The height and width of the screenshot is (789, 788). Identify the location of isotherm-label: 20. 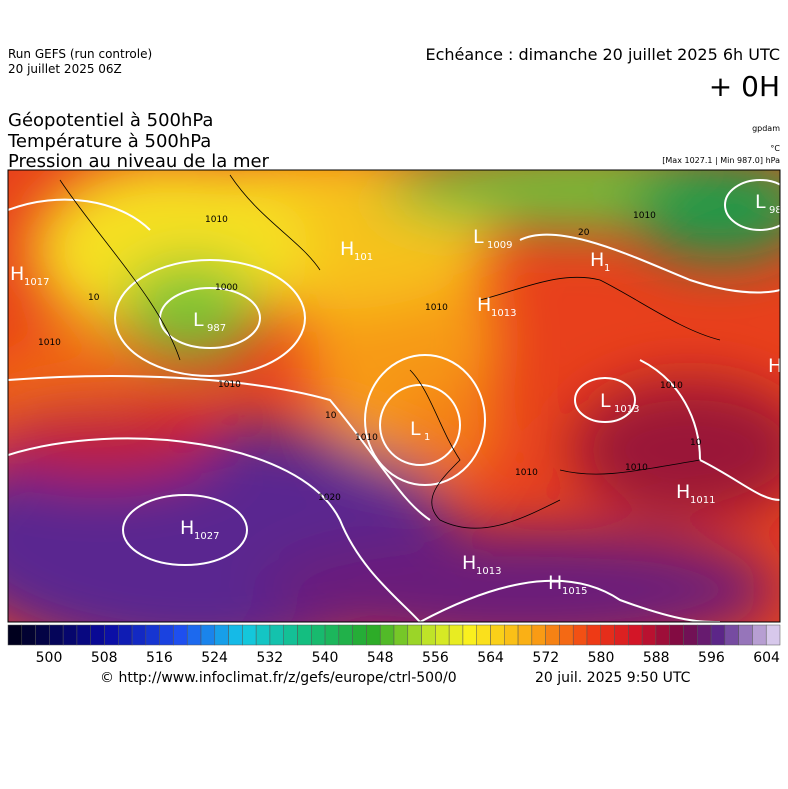
(584, 233).